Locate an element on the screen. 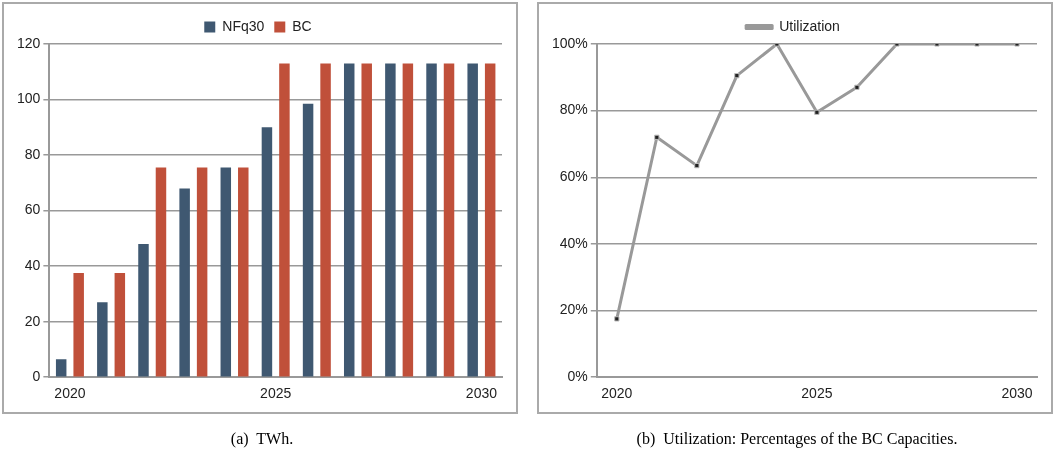 Image resolution: width=1055 pixels, height=457 pixels. y-tick-label: 100% is located at coordinates (569, 42).